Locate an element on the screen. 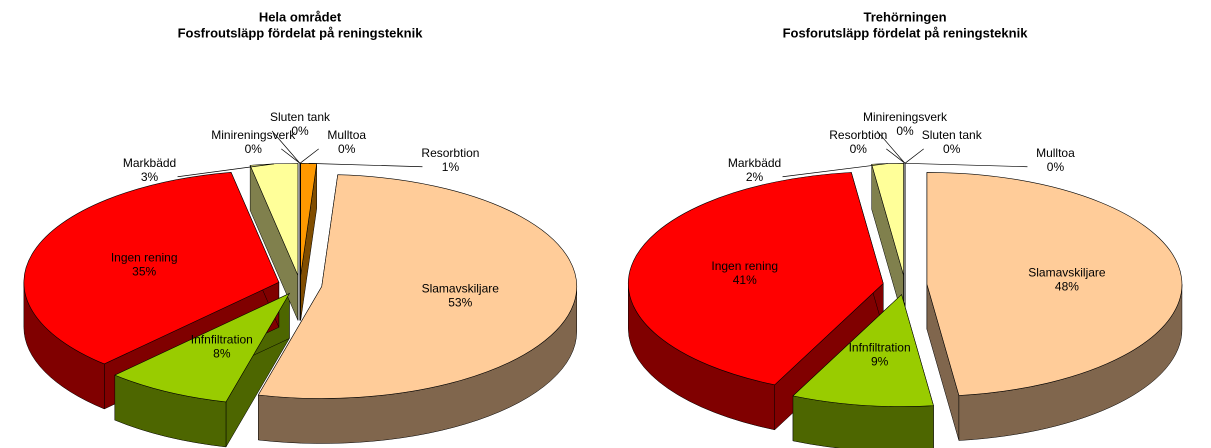 The height and width of the screenshot is (448, 1211). slice-value: 2% is located at coordinates (755, 177).